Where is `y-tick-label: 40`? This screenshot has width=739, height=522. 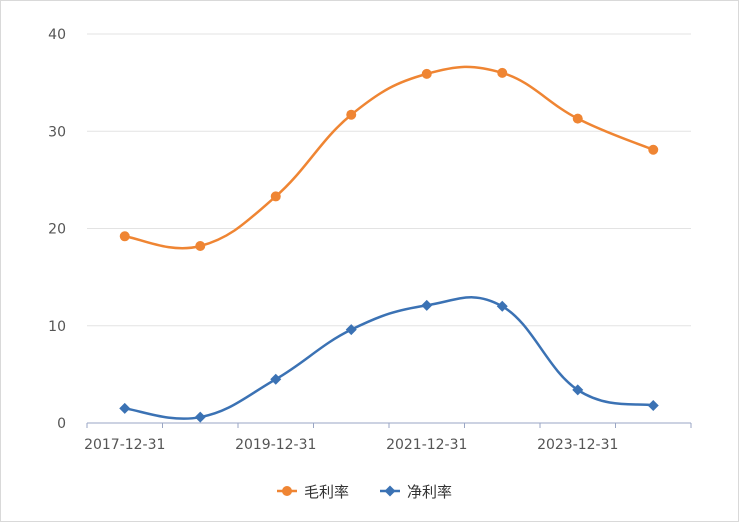 y-tick-label: 40 is located at coordinates (57, 35).